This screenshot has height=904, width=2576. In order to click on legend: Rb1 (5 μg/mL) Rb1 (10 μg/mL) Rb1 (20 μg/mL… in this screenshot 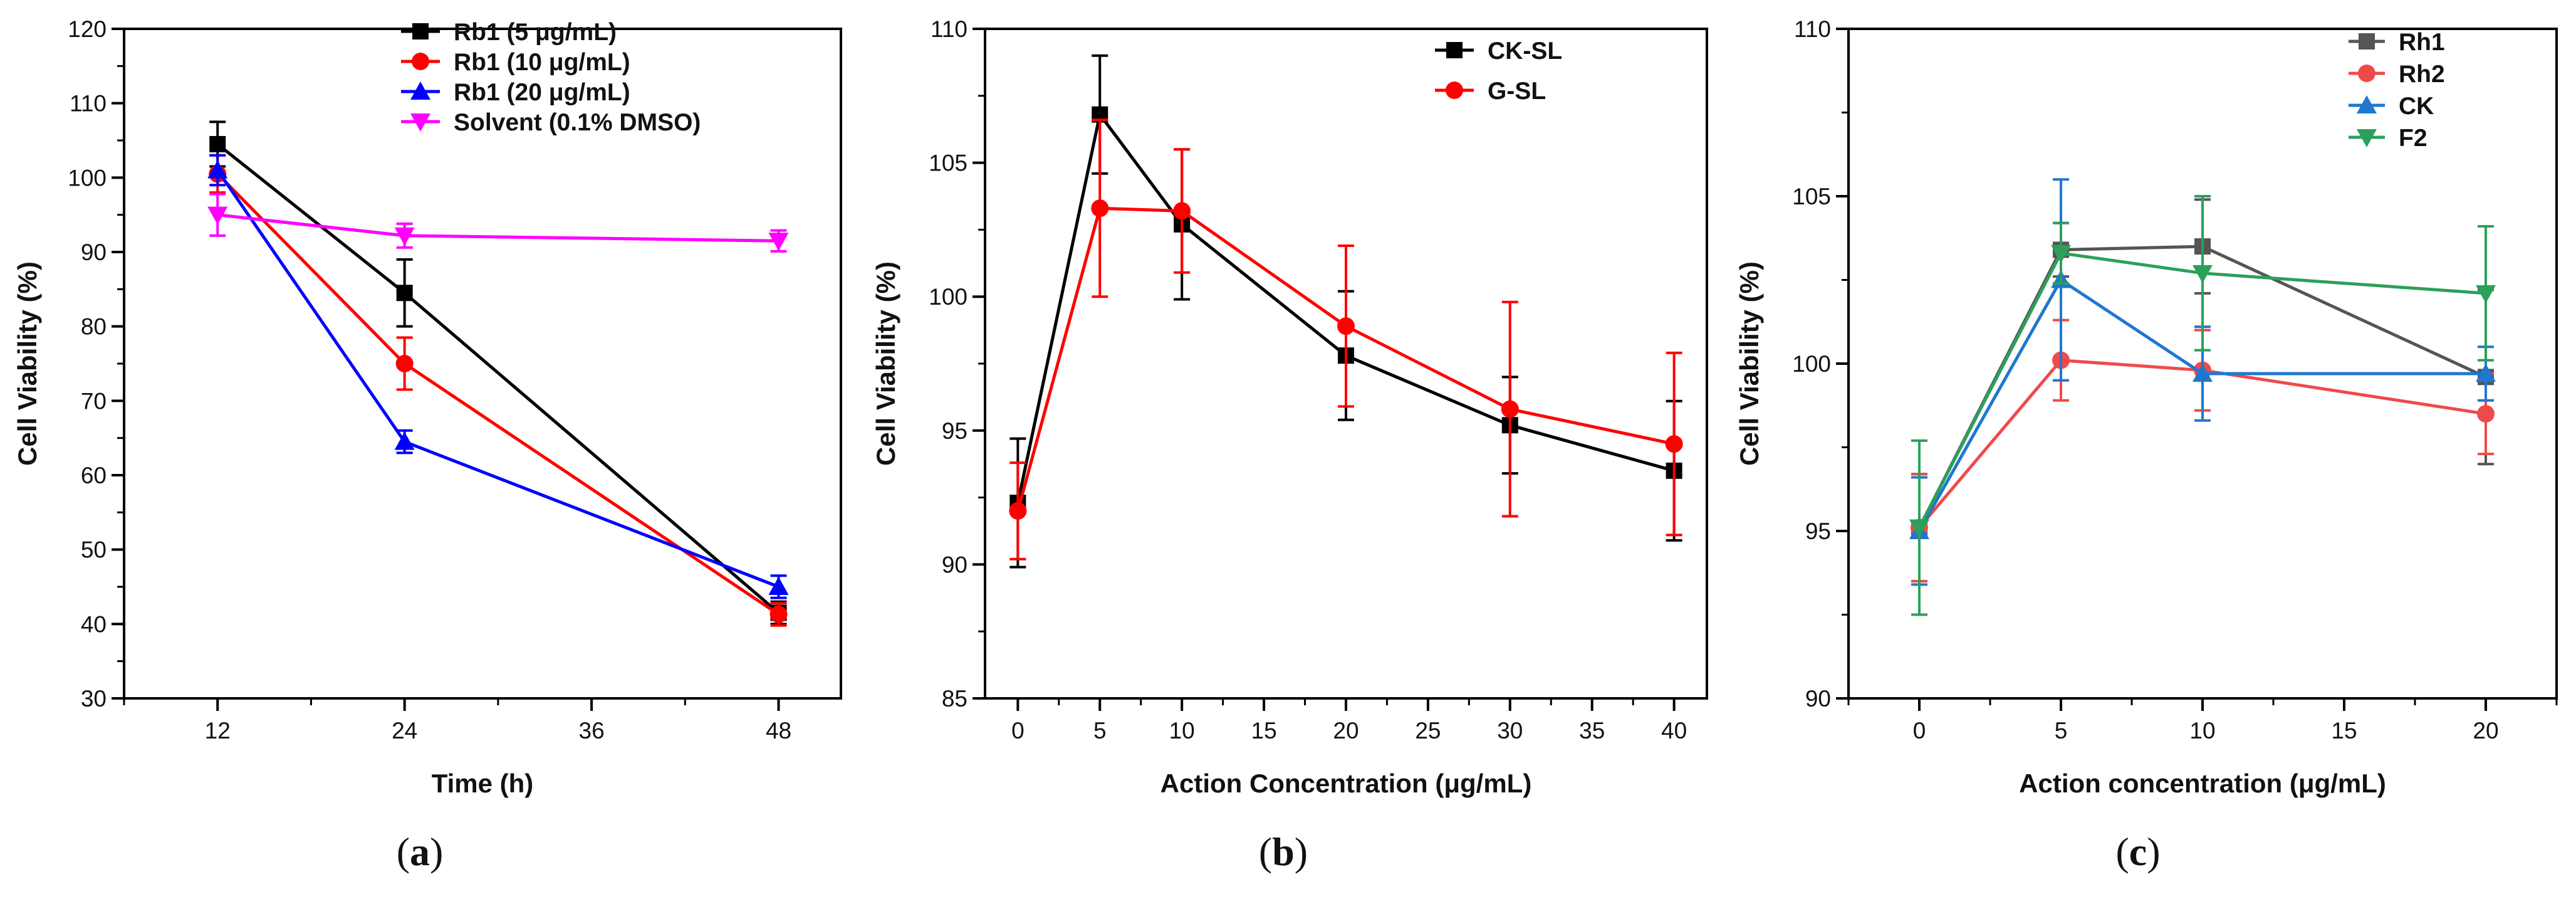, I will do `click(551, 78)`.